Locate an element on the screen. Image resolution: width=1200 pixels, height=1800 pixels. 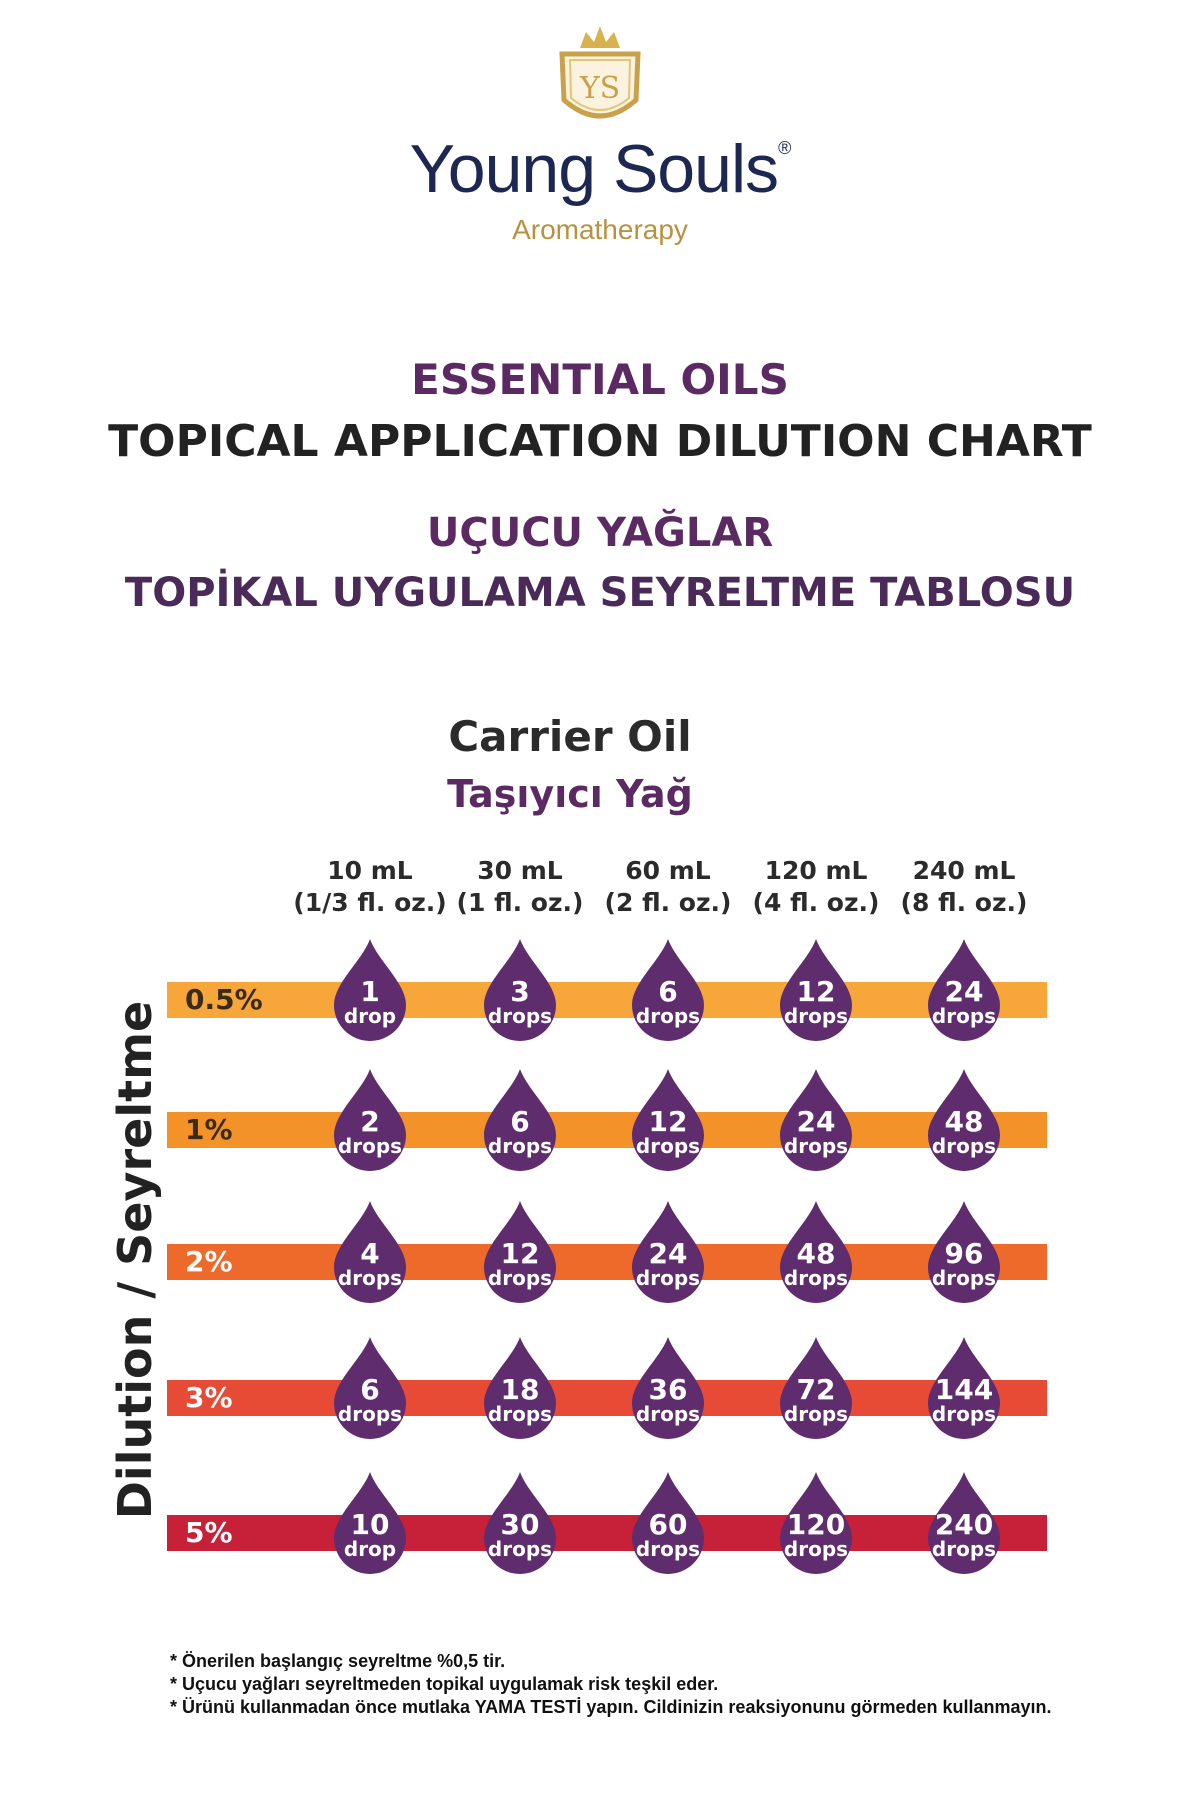
drop-cell: 72 drops is located at coordinates (816, 1388).